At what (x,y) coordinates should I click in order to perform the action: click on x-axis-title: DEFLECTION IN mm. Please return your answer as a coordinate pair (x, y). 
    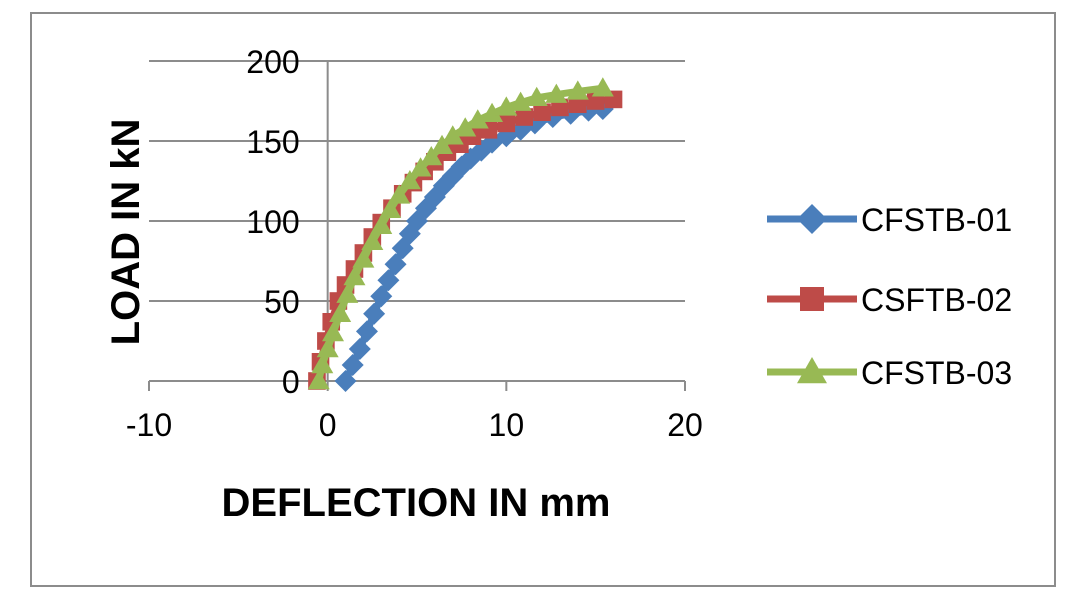
    Looking at the image, I should click on (416, 503).